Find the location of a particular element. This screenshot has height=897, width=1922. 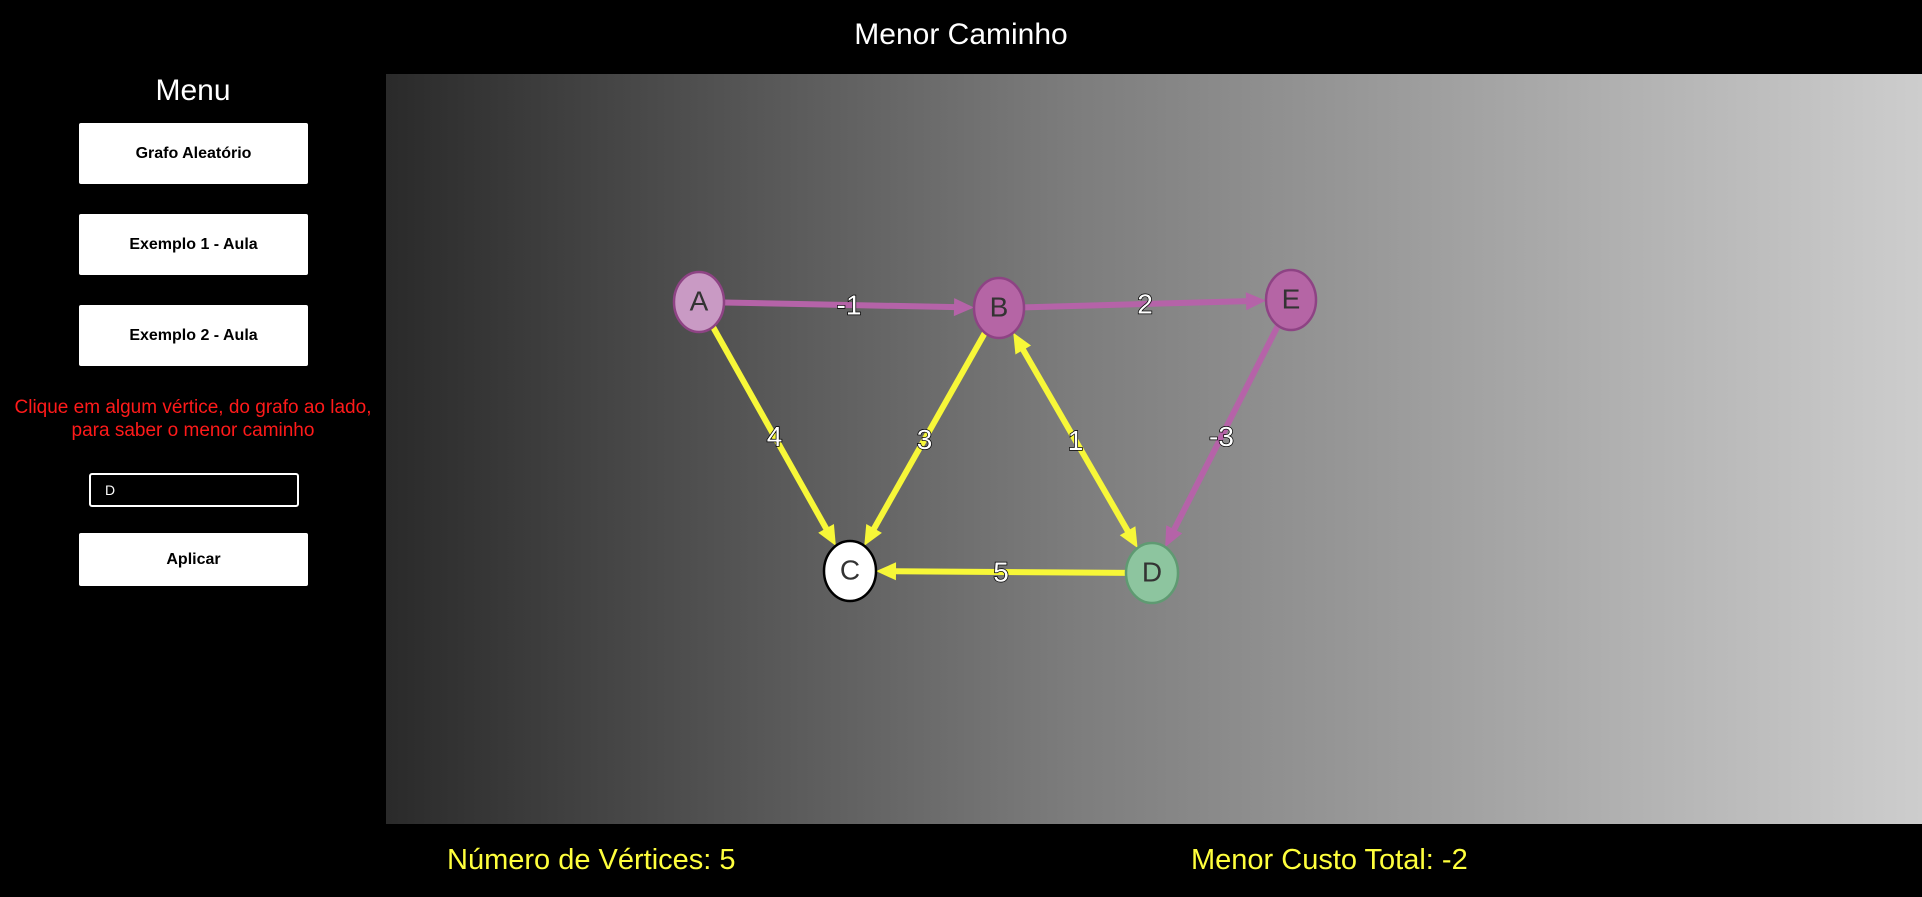

vertex-B: B is located at coordinates (999, 308).